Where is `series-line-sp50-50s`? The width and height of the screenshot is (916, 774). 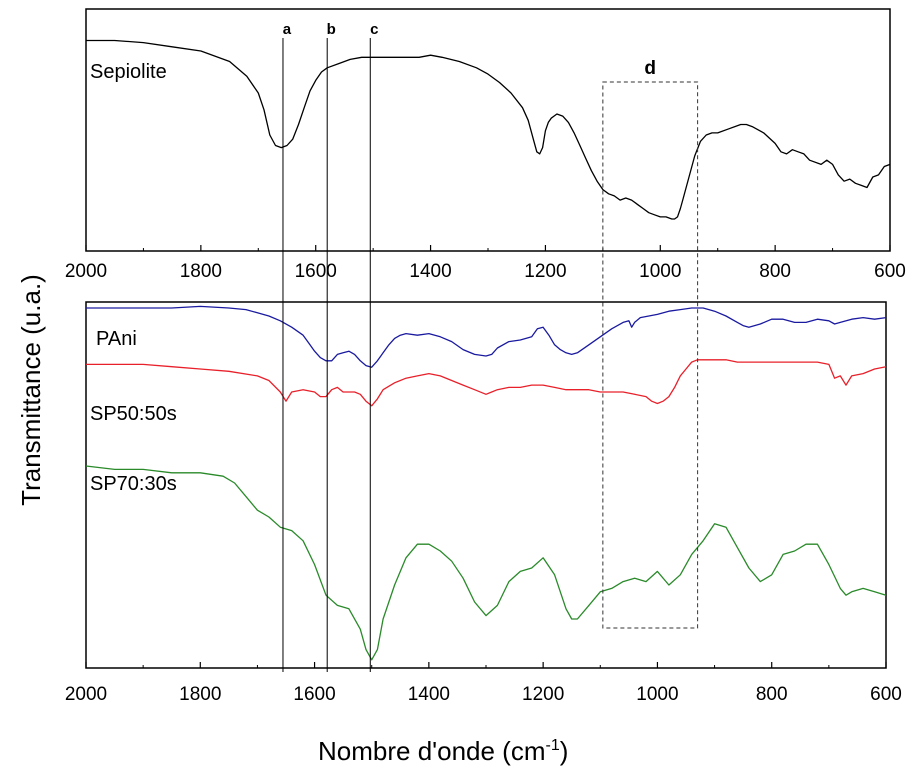 series-line-sp50-50s is located at coordinates (486, 383).